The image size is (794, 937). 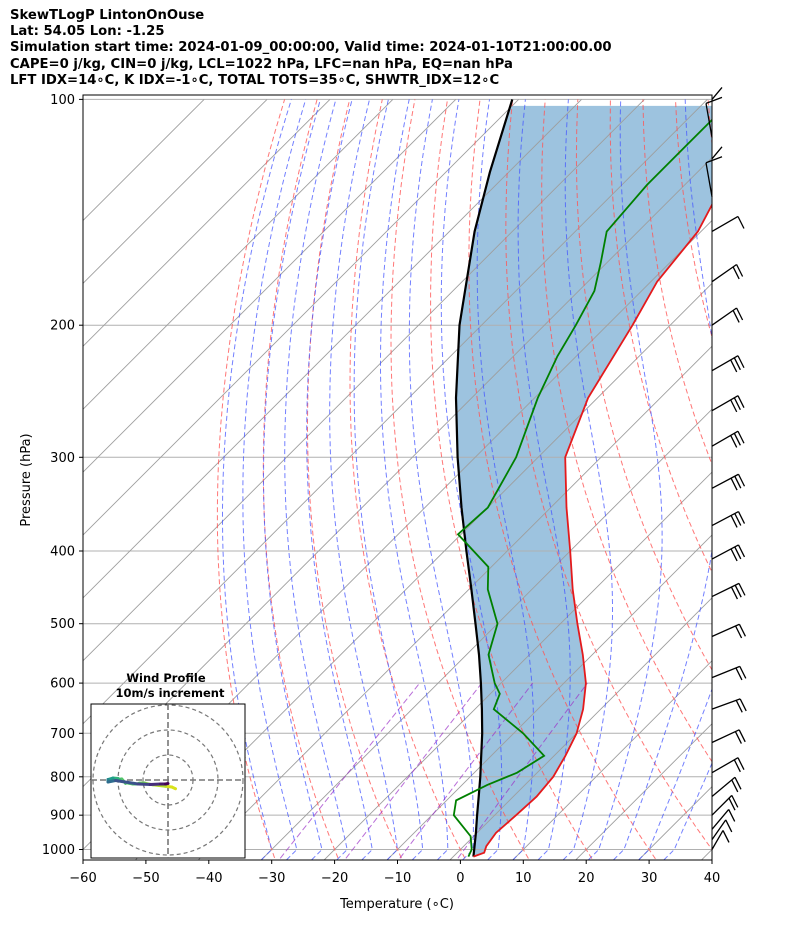 What do you see at coordinates (271, 878) in the screenshot?
I see `x-tick-label: −30` at bounding box center [271, 878].